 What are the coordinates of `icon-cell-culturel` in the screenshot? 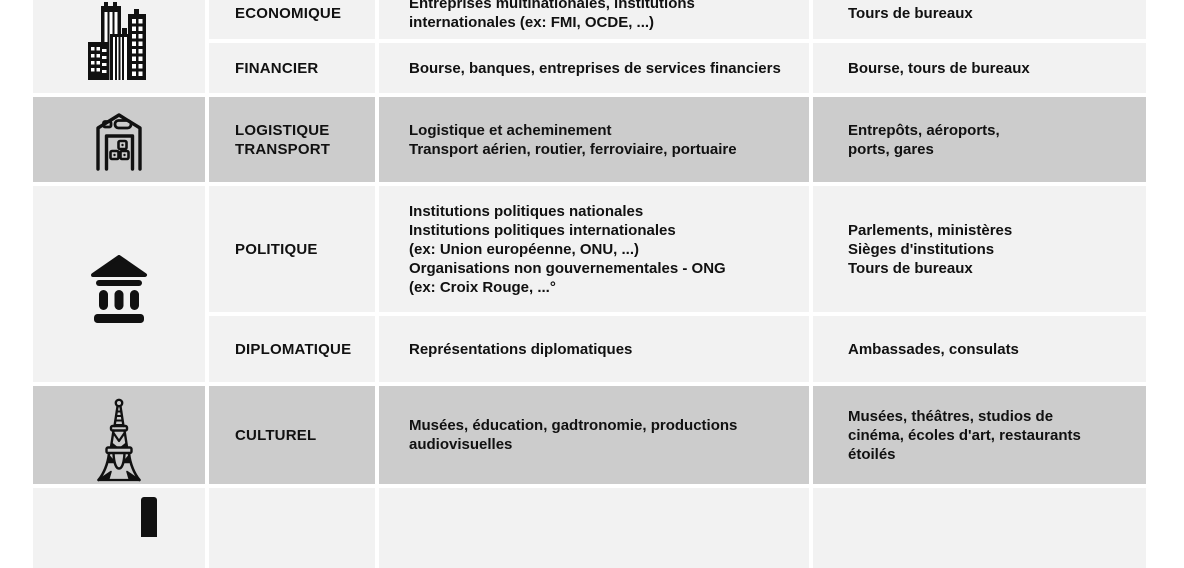 It's located at (119, 435).